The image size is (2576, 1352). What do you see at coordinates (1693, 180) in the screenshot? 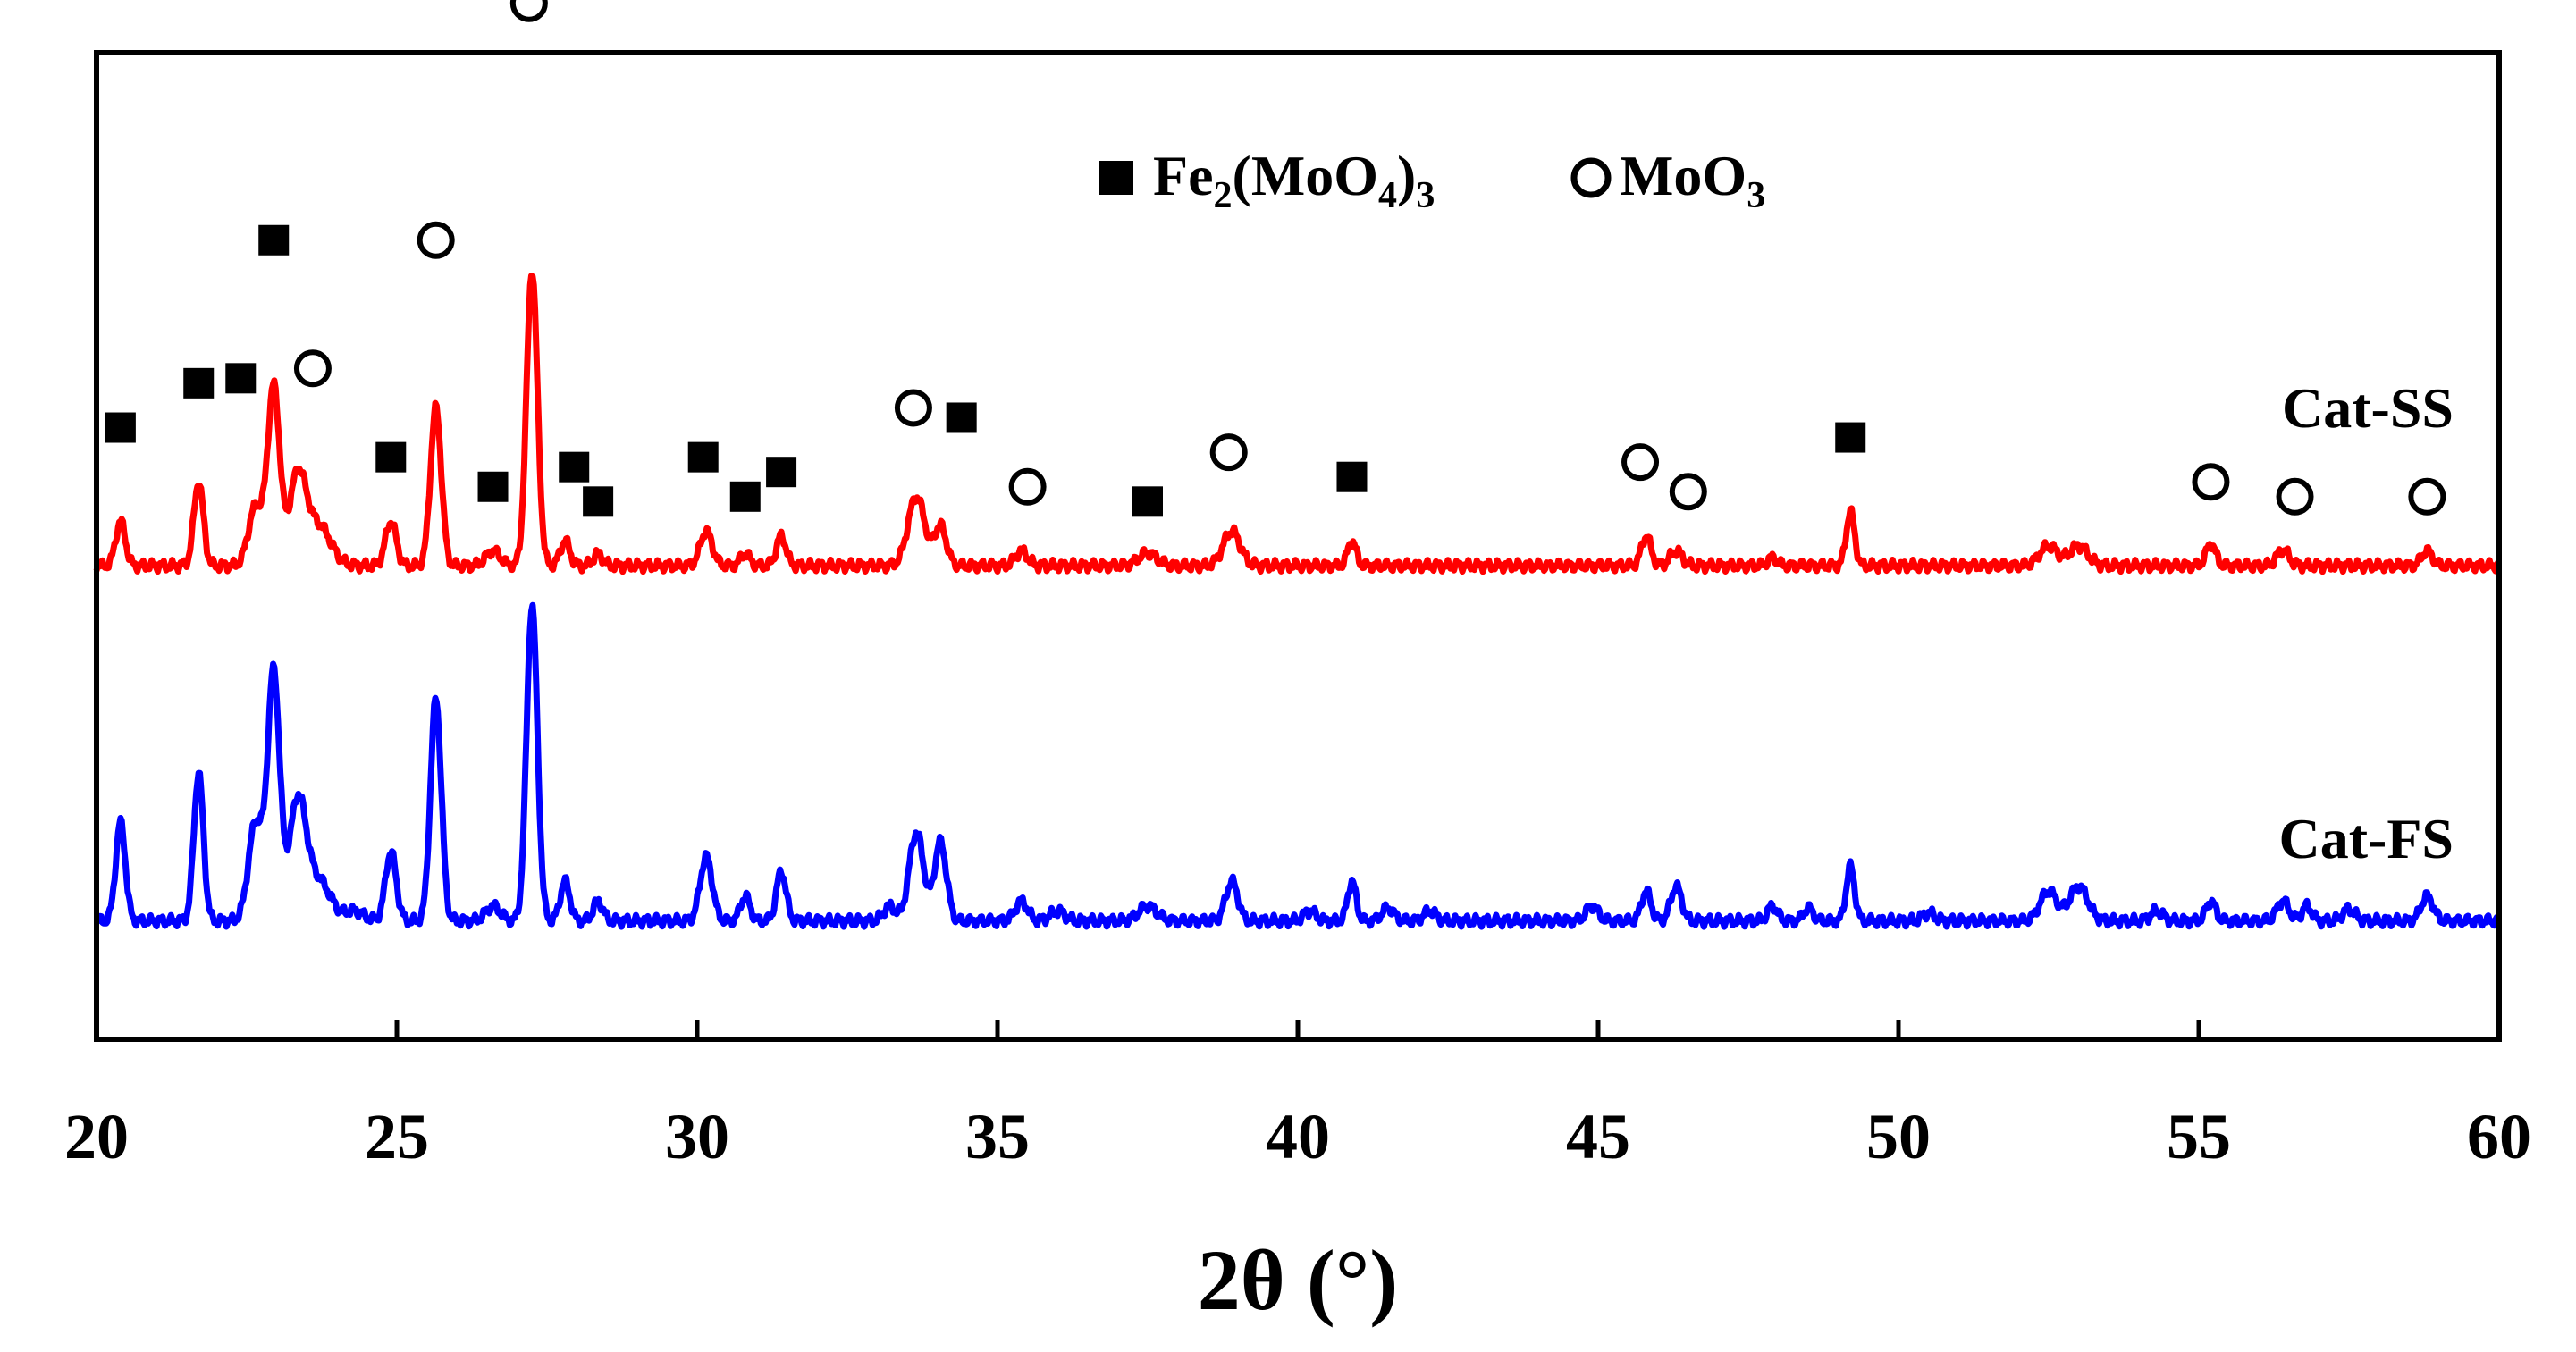
I see `legend-label-moo3: MoO3​` at bounding box center [1693, 180].